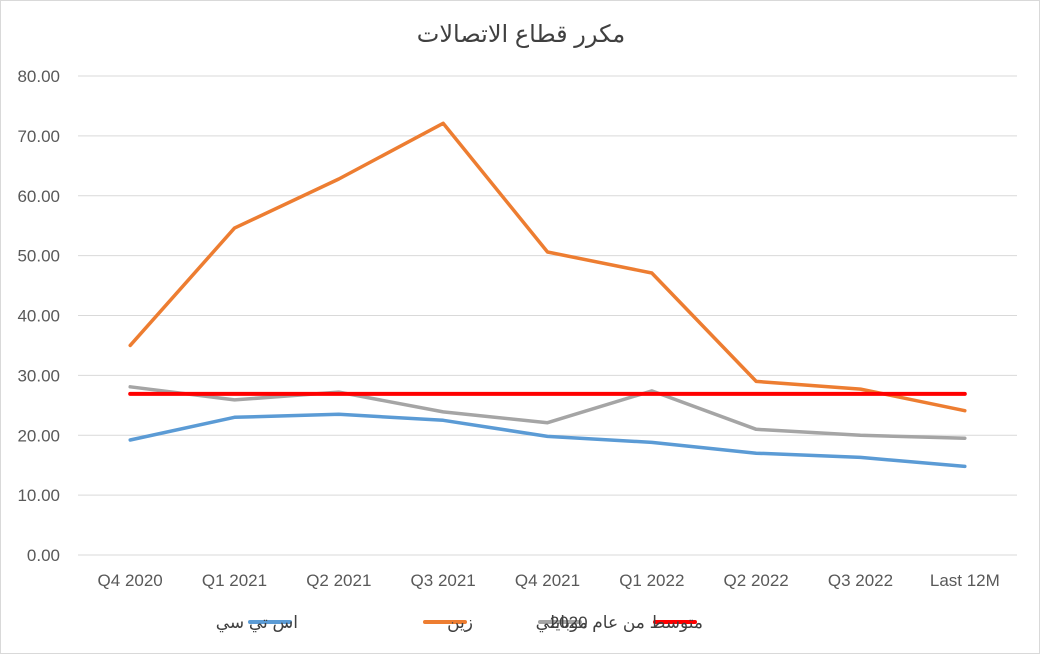  I want to click on legend-label: موبايلي, so click(562, 623).